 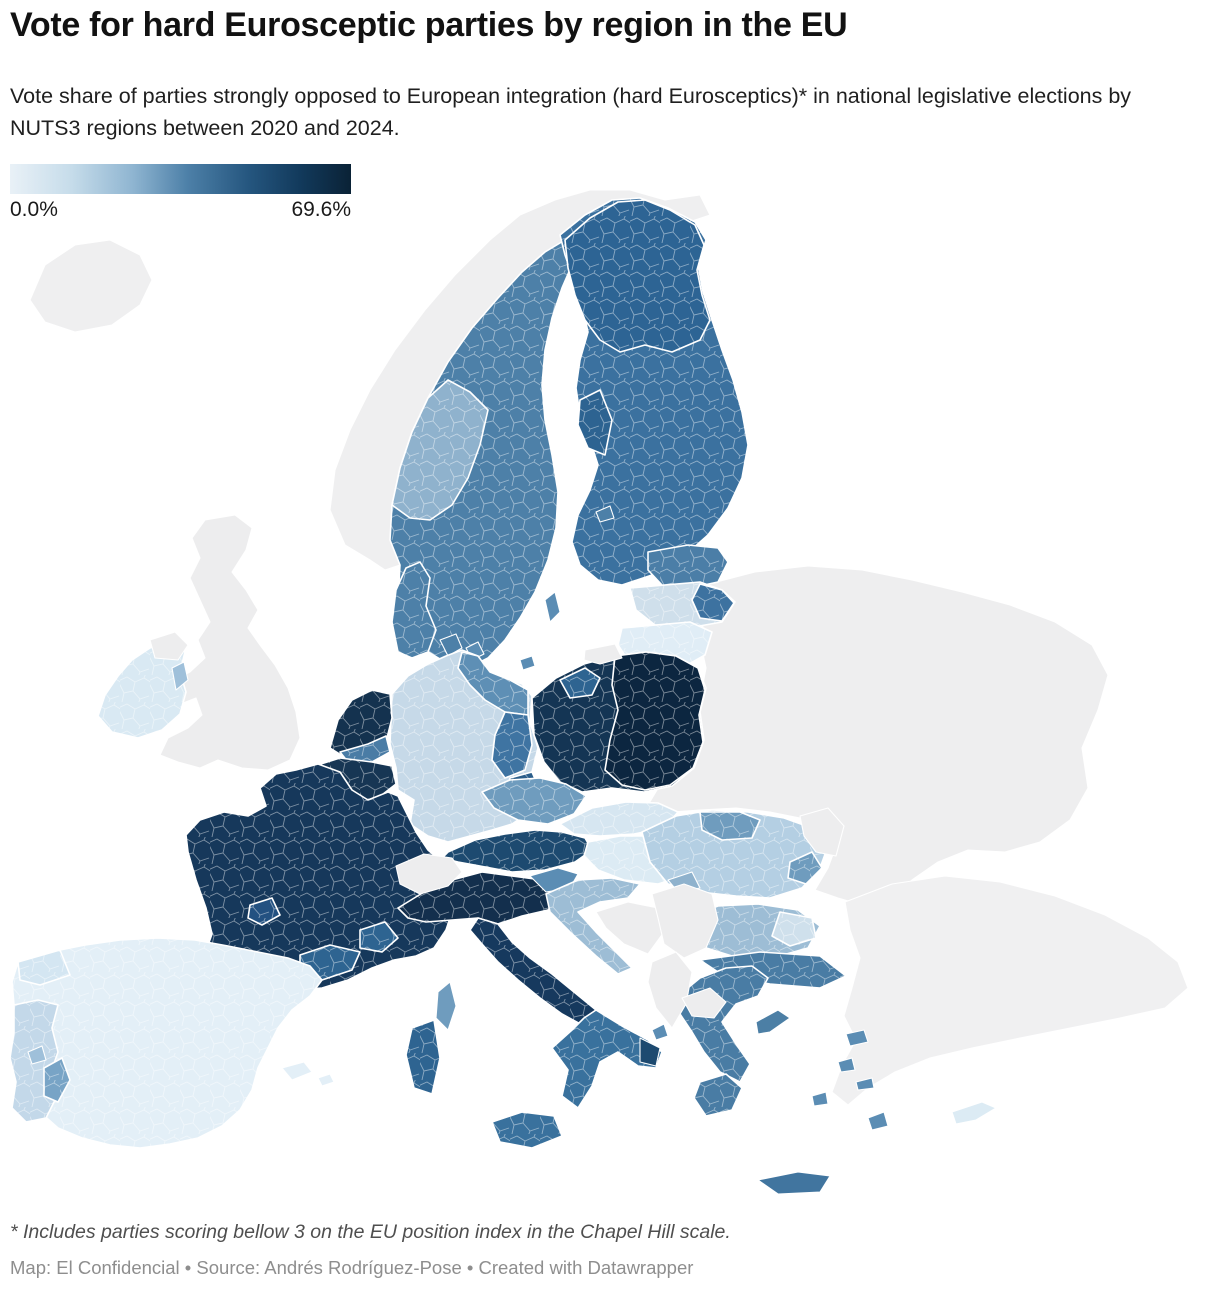 I want to click on region-portugal-lisbon, so click(x=37, y=1055).